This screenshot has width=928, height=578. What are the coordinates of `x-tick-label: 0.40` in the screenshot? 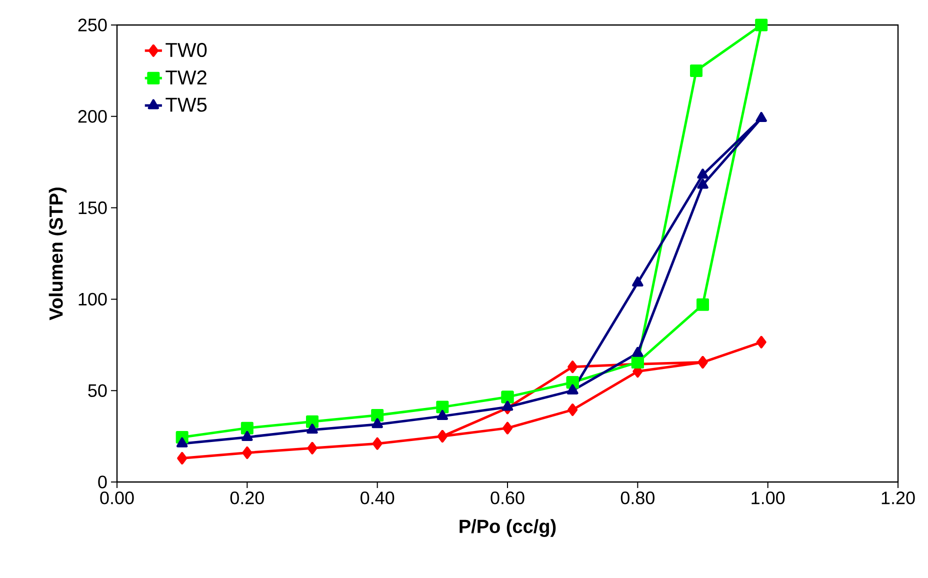 It's located at (377, 498).